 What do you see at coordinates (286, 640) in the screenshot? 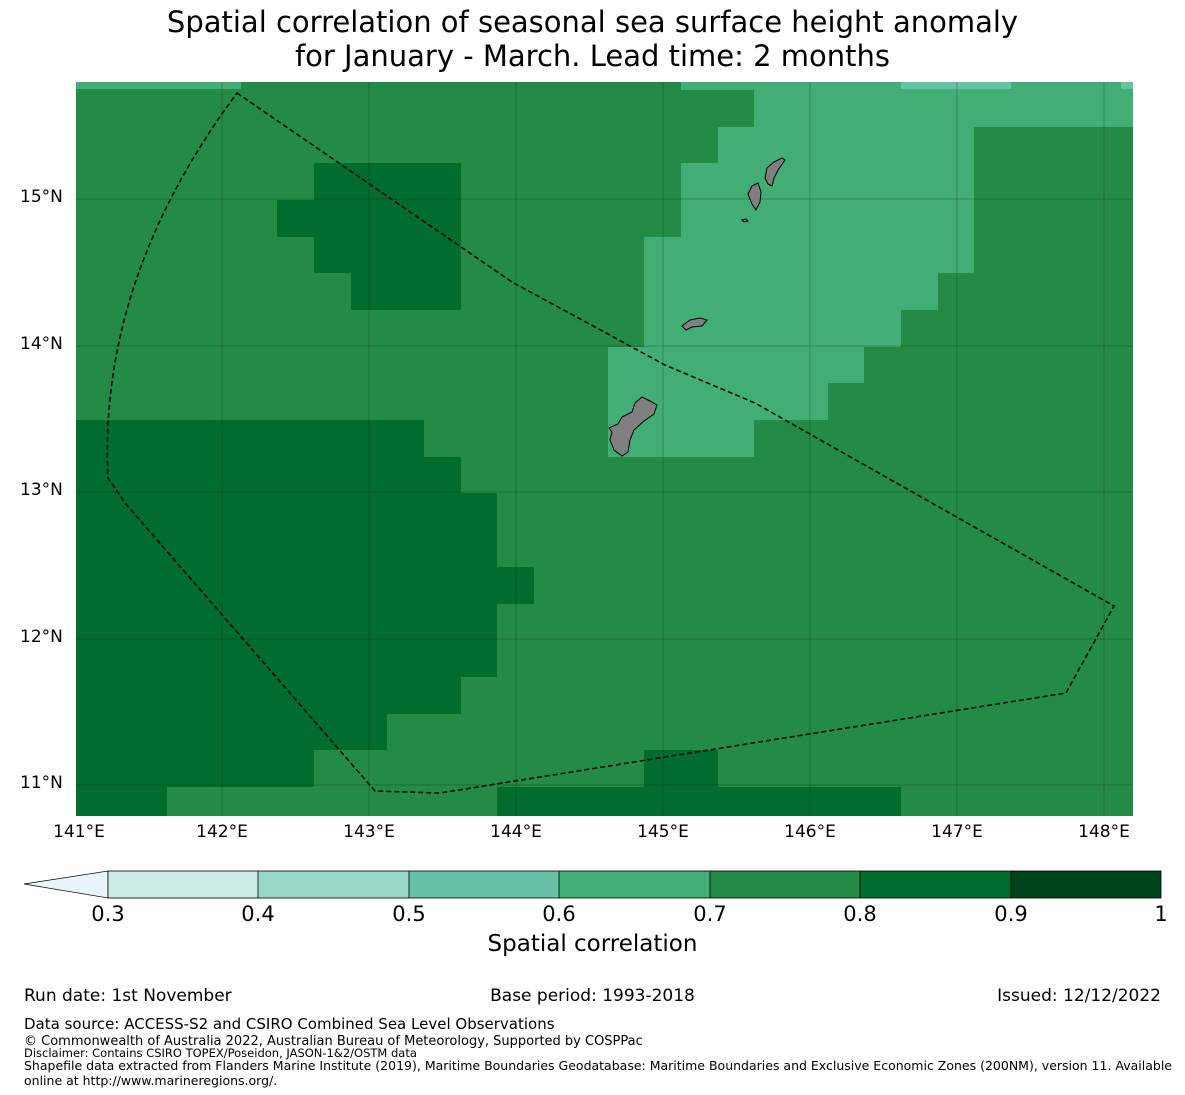
I see `cell-sw-e` at bounding box center [286, 640].